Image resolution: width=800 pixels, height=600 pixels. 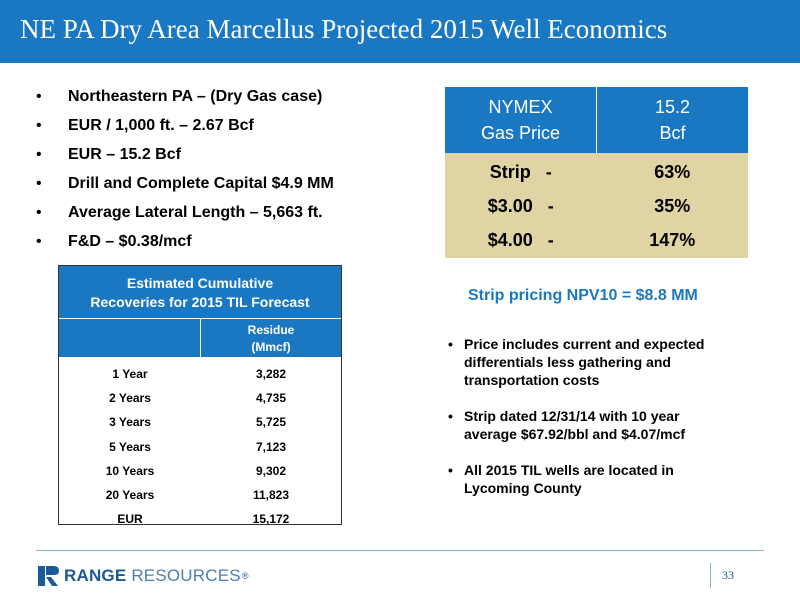 I want to click on price-cell: $3.00 -, so click(x=520, y=206).